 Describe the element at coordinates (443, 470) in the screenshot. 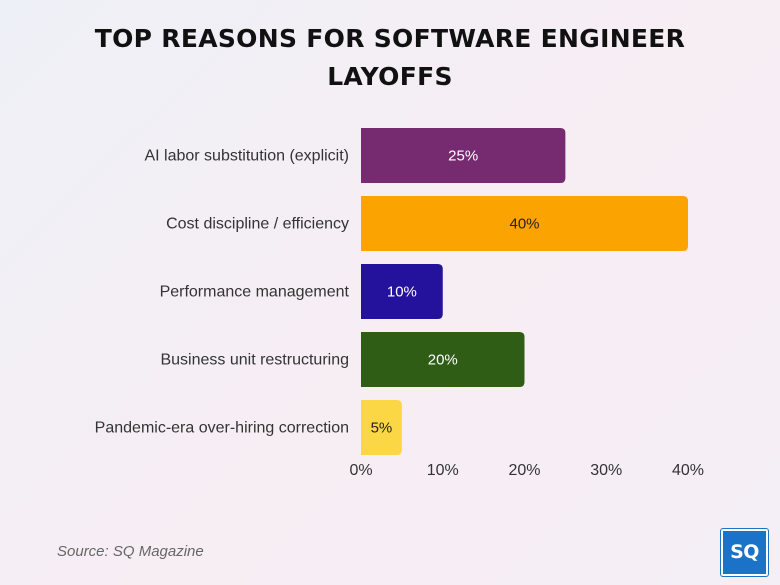

I see `x-tick-label-2: 10%` at that location.